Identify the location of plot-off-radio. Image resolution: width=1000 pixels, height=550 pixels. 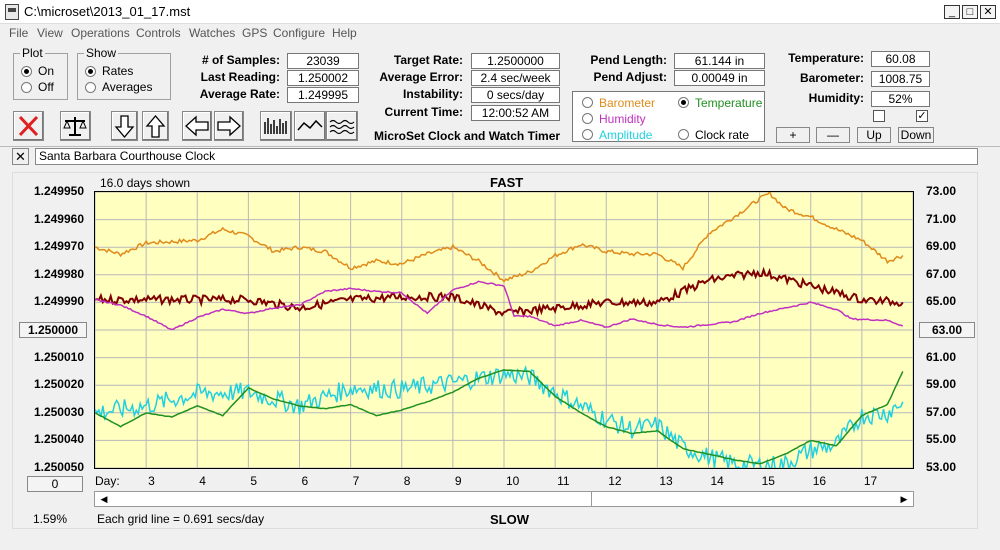
(26, 87).